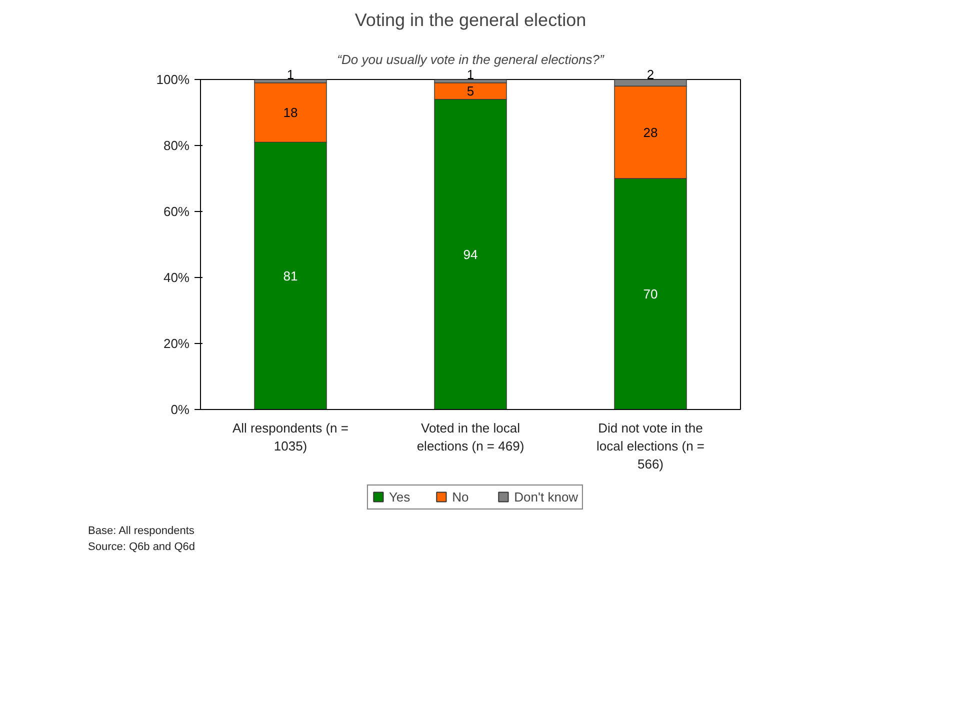 Image resolution: width=963 pixels, height=725 pixels. I want to click on y-tick-label: 60%, so click(176, 211).